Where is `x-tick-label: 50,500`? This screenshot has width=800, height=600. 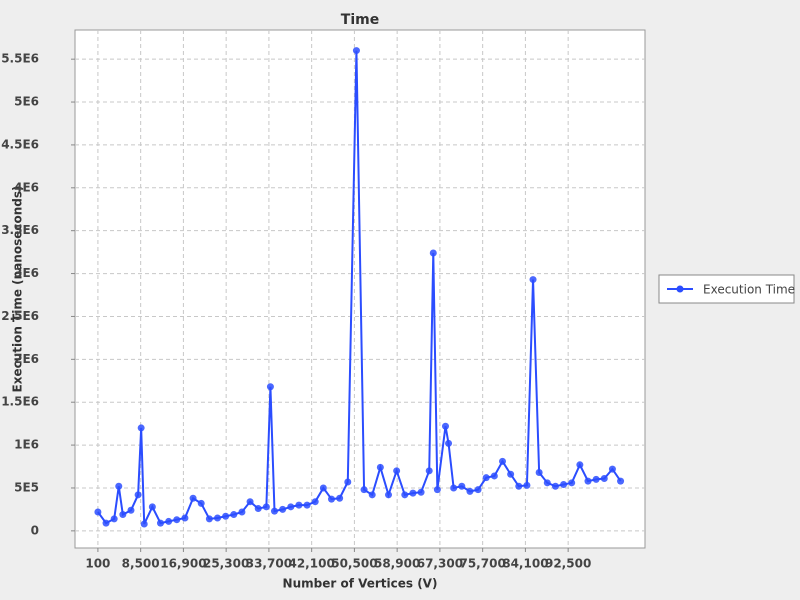
x-tick-label: 50,500 is located at coordinates (354, 564).